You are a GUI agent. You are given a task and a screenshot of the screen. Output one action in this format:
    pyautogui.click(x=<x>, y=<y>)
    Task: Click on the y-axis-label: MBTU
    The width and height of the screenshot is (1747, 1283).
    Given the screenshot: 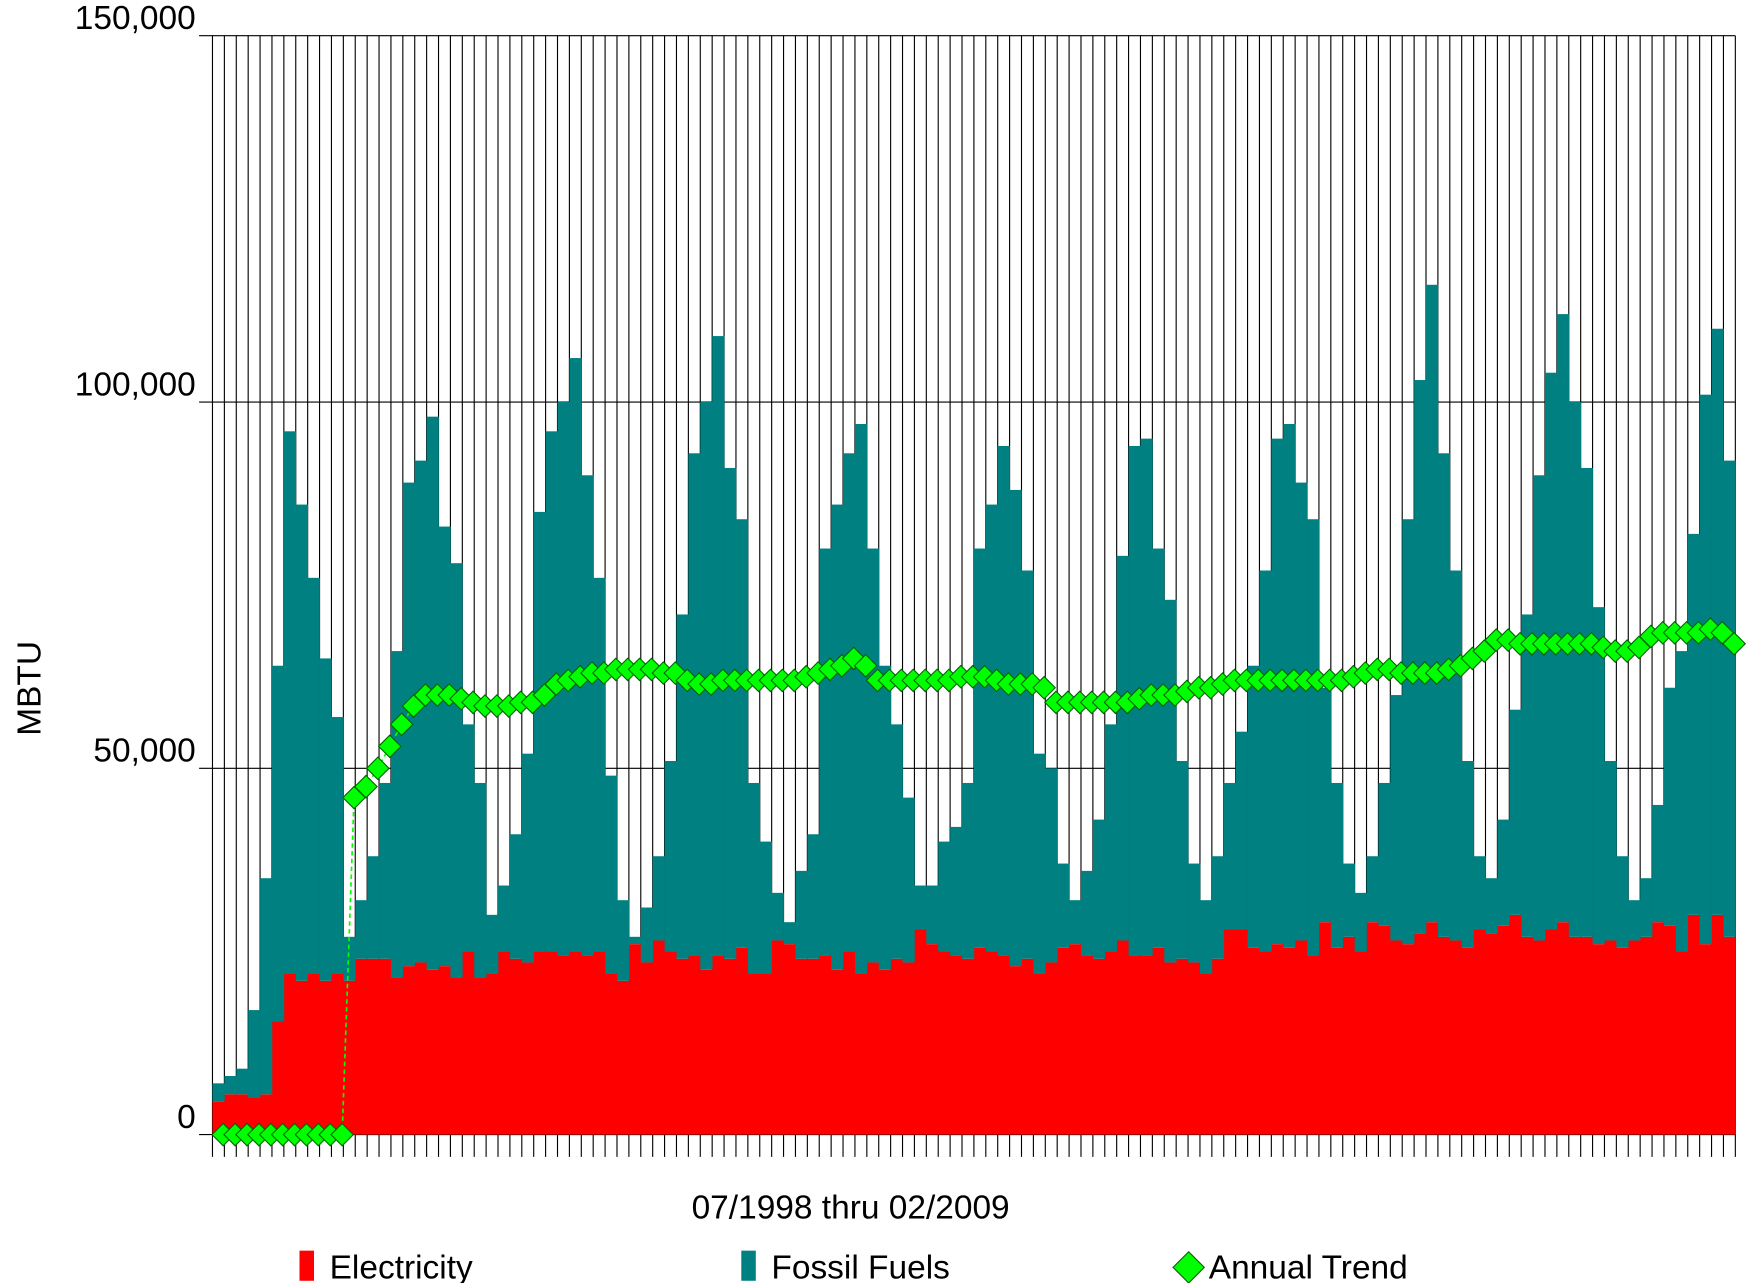 What is the action you would take?
    pyautogui.click(x=30, y=688)
    